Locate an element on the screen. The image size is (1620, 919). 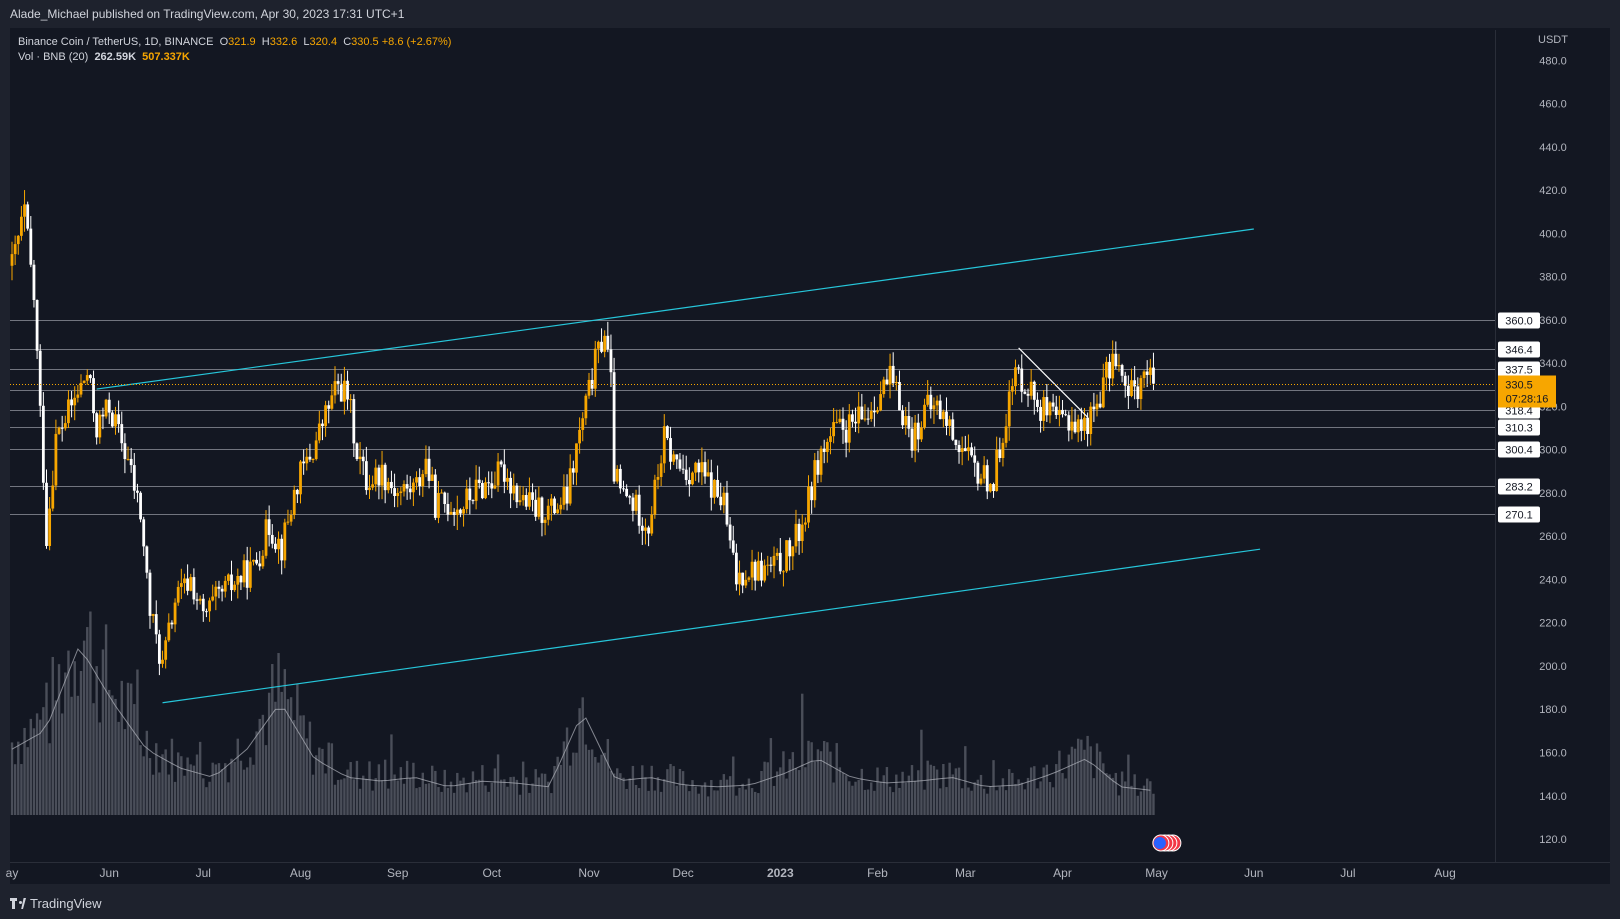
countdown-label: 07:28:16 is located at coordinates (1527, 400).